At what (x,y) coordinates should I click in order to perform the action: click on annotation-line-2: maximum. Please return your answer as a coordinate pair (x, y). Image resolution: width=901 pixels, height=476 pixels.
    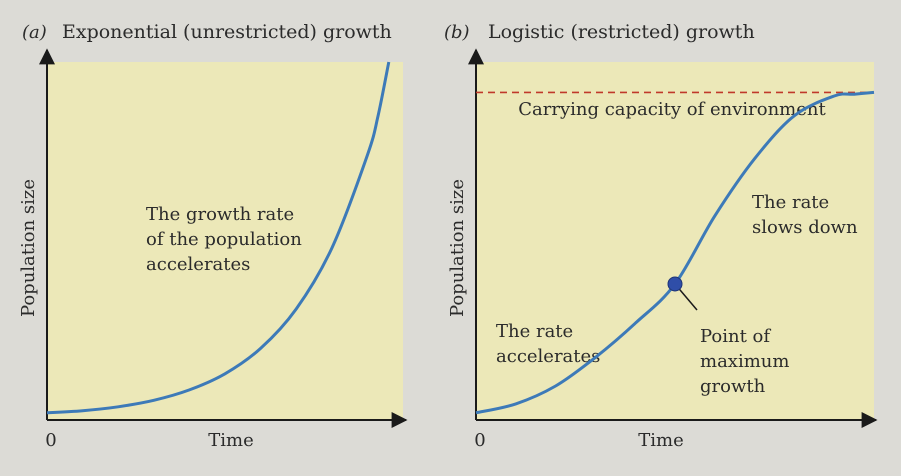
    Looking at the image, I should click on (744, 361).